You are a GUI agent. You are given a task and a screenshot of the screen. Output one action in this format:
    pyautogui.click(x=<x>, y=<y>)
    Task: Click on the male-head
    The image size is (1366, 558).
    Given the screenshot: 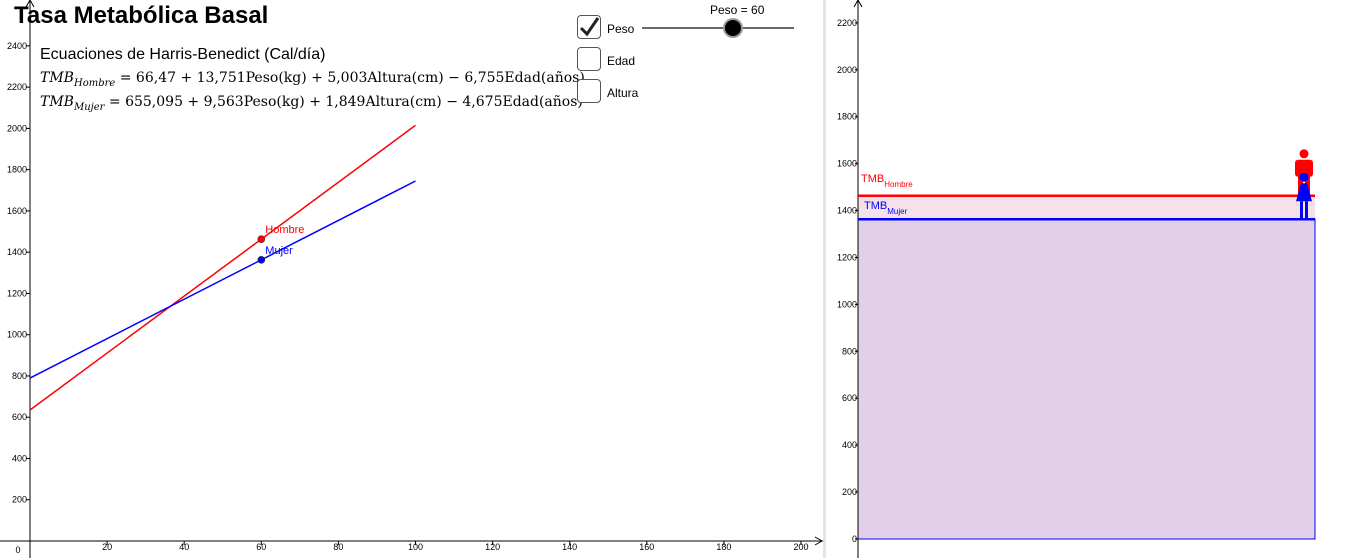 What is the action you would take?
    pyautogui.click(x=1304, y=154)
    